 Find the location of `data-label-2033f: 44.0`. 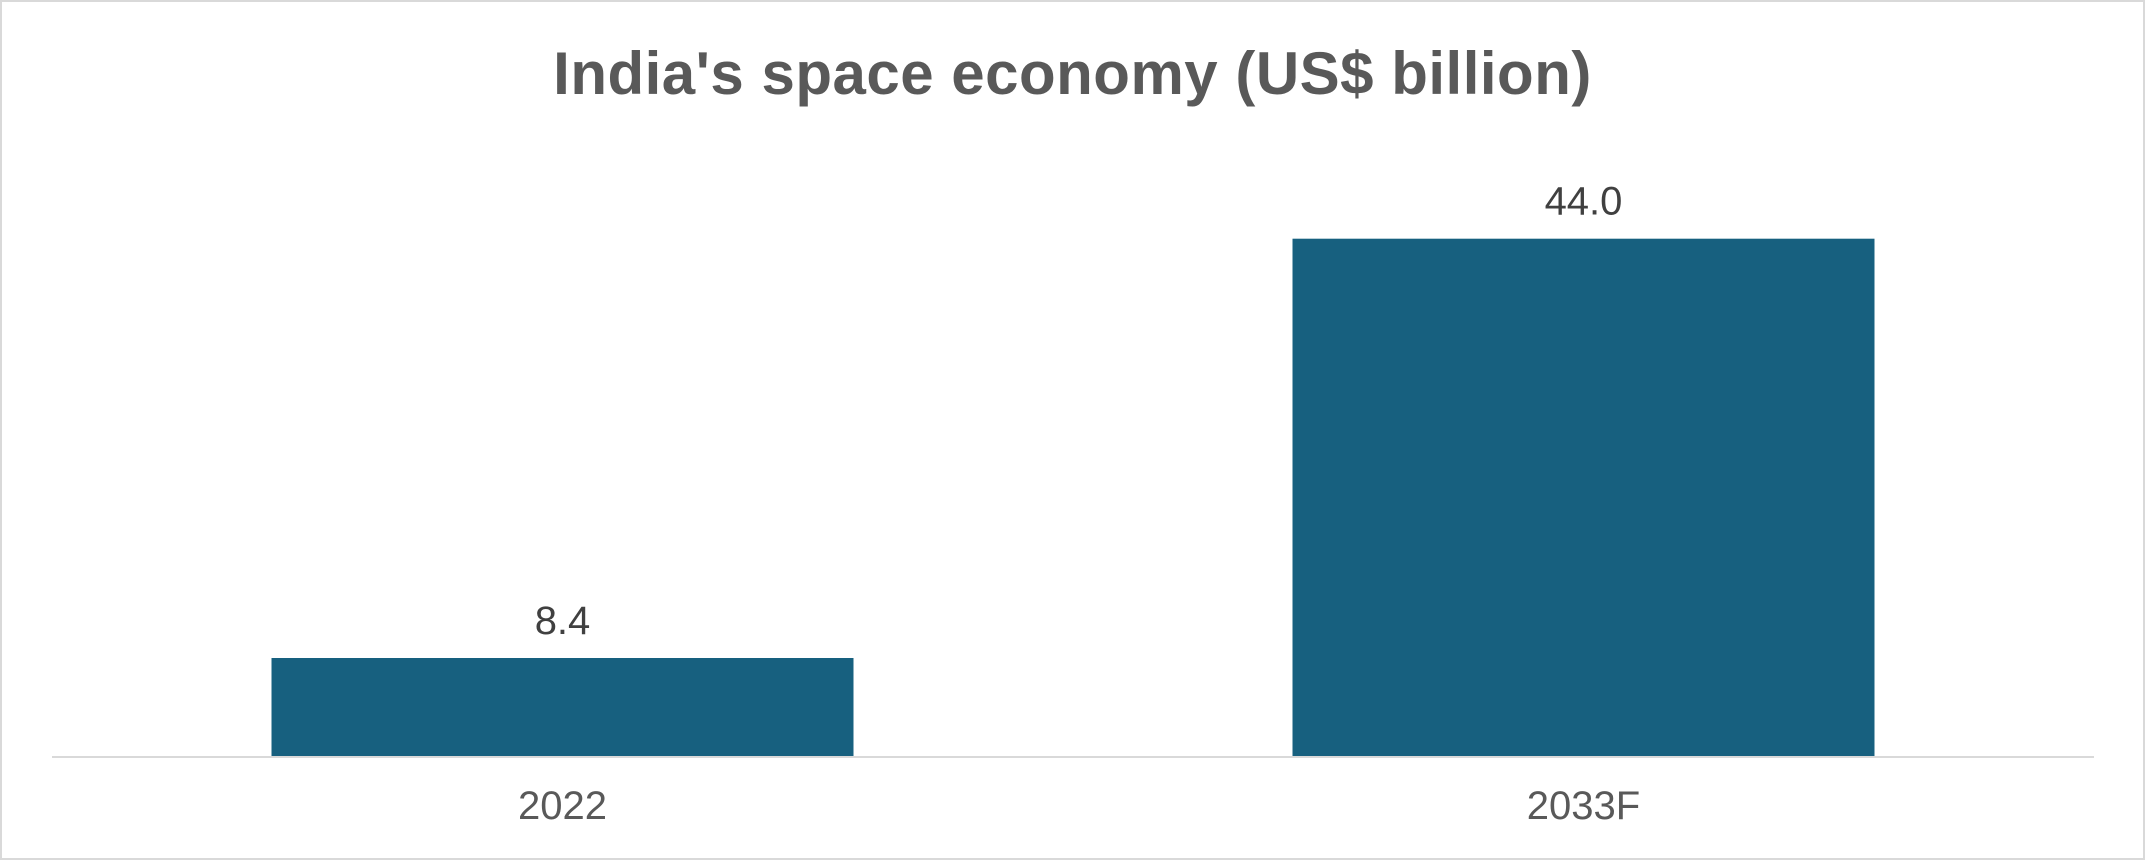

data-label-2033f: 44.0 is located at coordinates (1584, 202).